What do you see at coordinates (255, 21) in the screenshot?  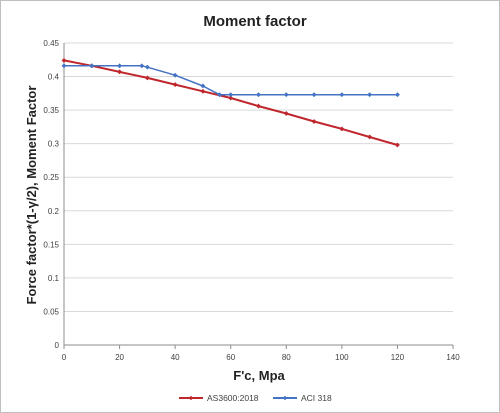 I see `chart-title: Moment factor` at bounding box center [255, 21].